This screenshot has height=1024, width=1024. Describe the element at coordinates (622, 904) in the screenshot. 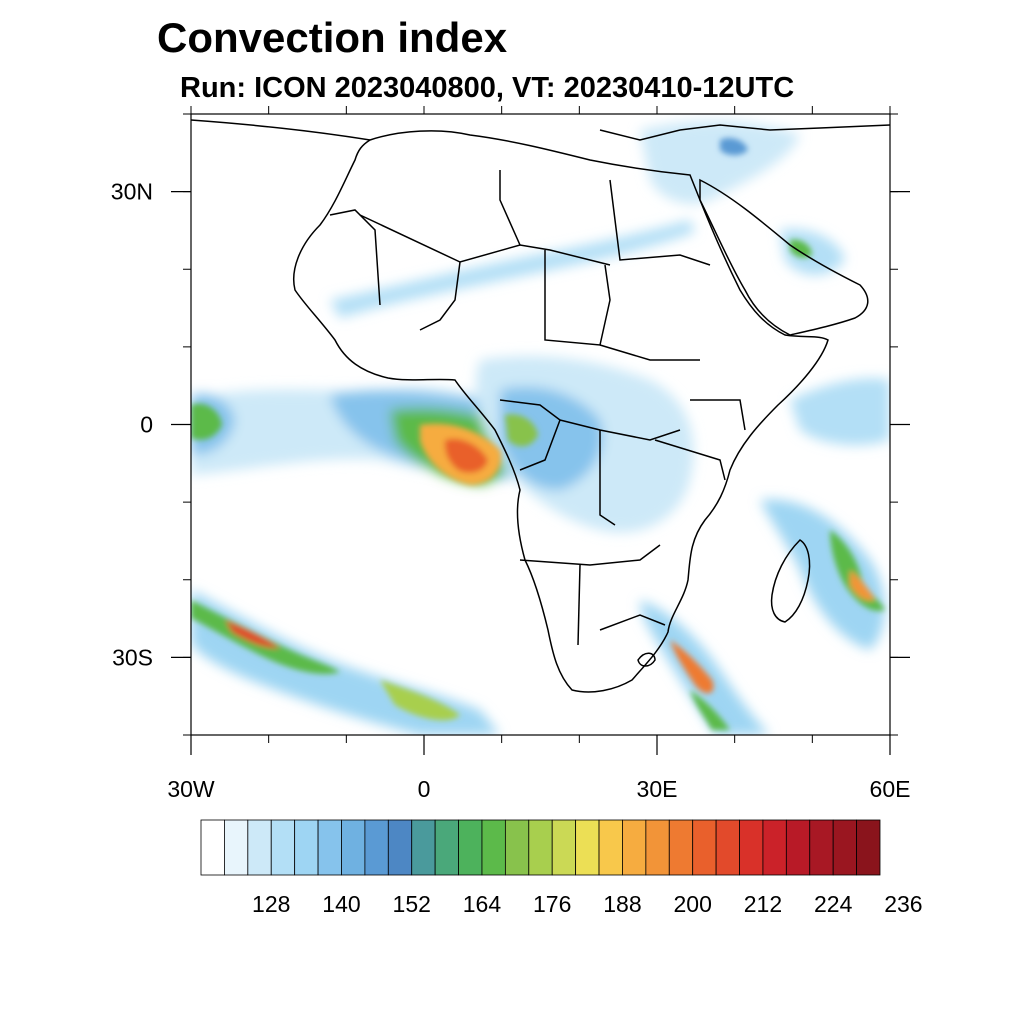

I see `colorbar-label: 188` at that location.